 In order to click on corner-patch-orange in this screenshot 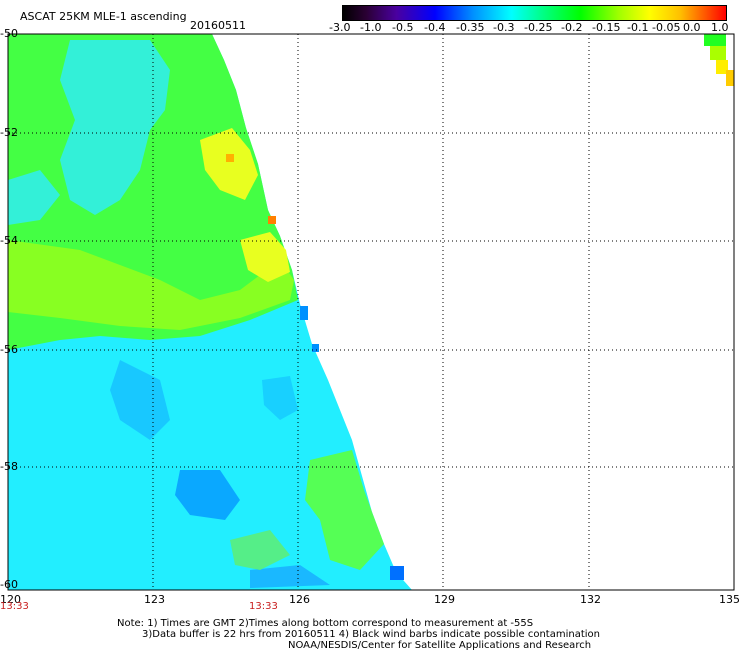, I will do `click(730, 78)`.